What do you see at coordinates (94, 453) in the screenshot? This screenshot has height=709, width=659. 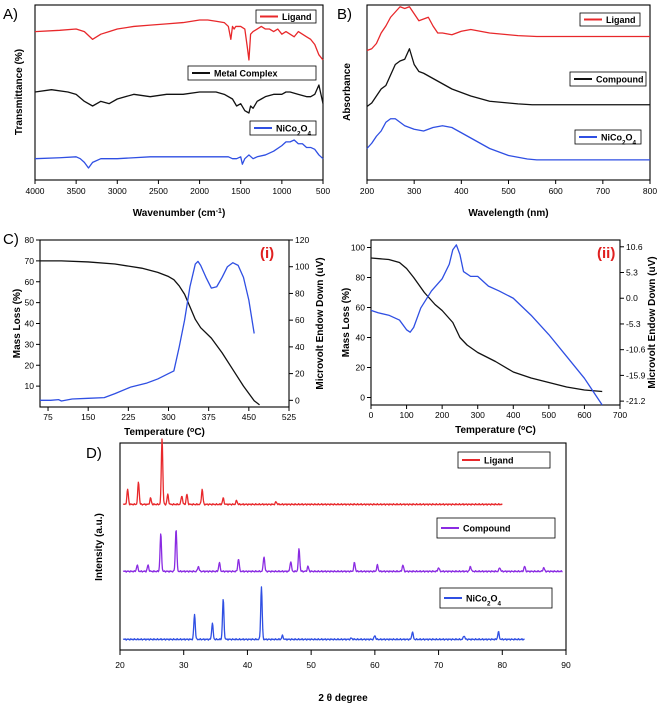 I see `panel-label: D)` at bounding box center [94, 453].